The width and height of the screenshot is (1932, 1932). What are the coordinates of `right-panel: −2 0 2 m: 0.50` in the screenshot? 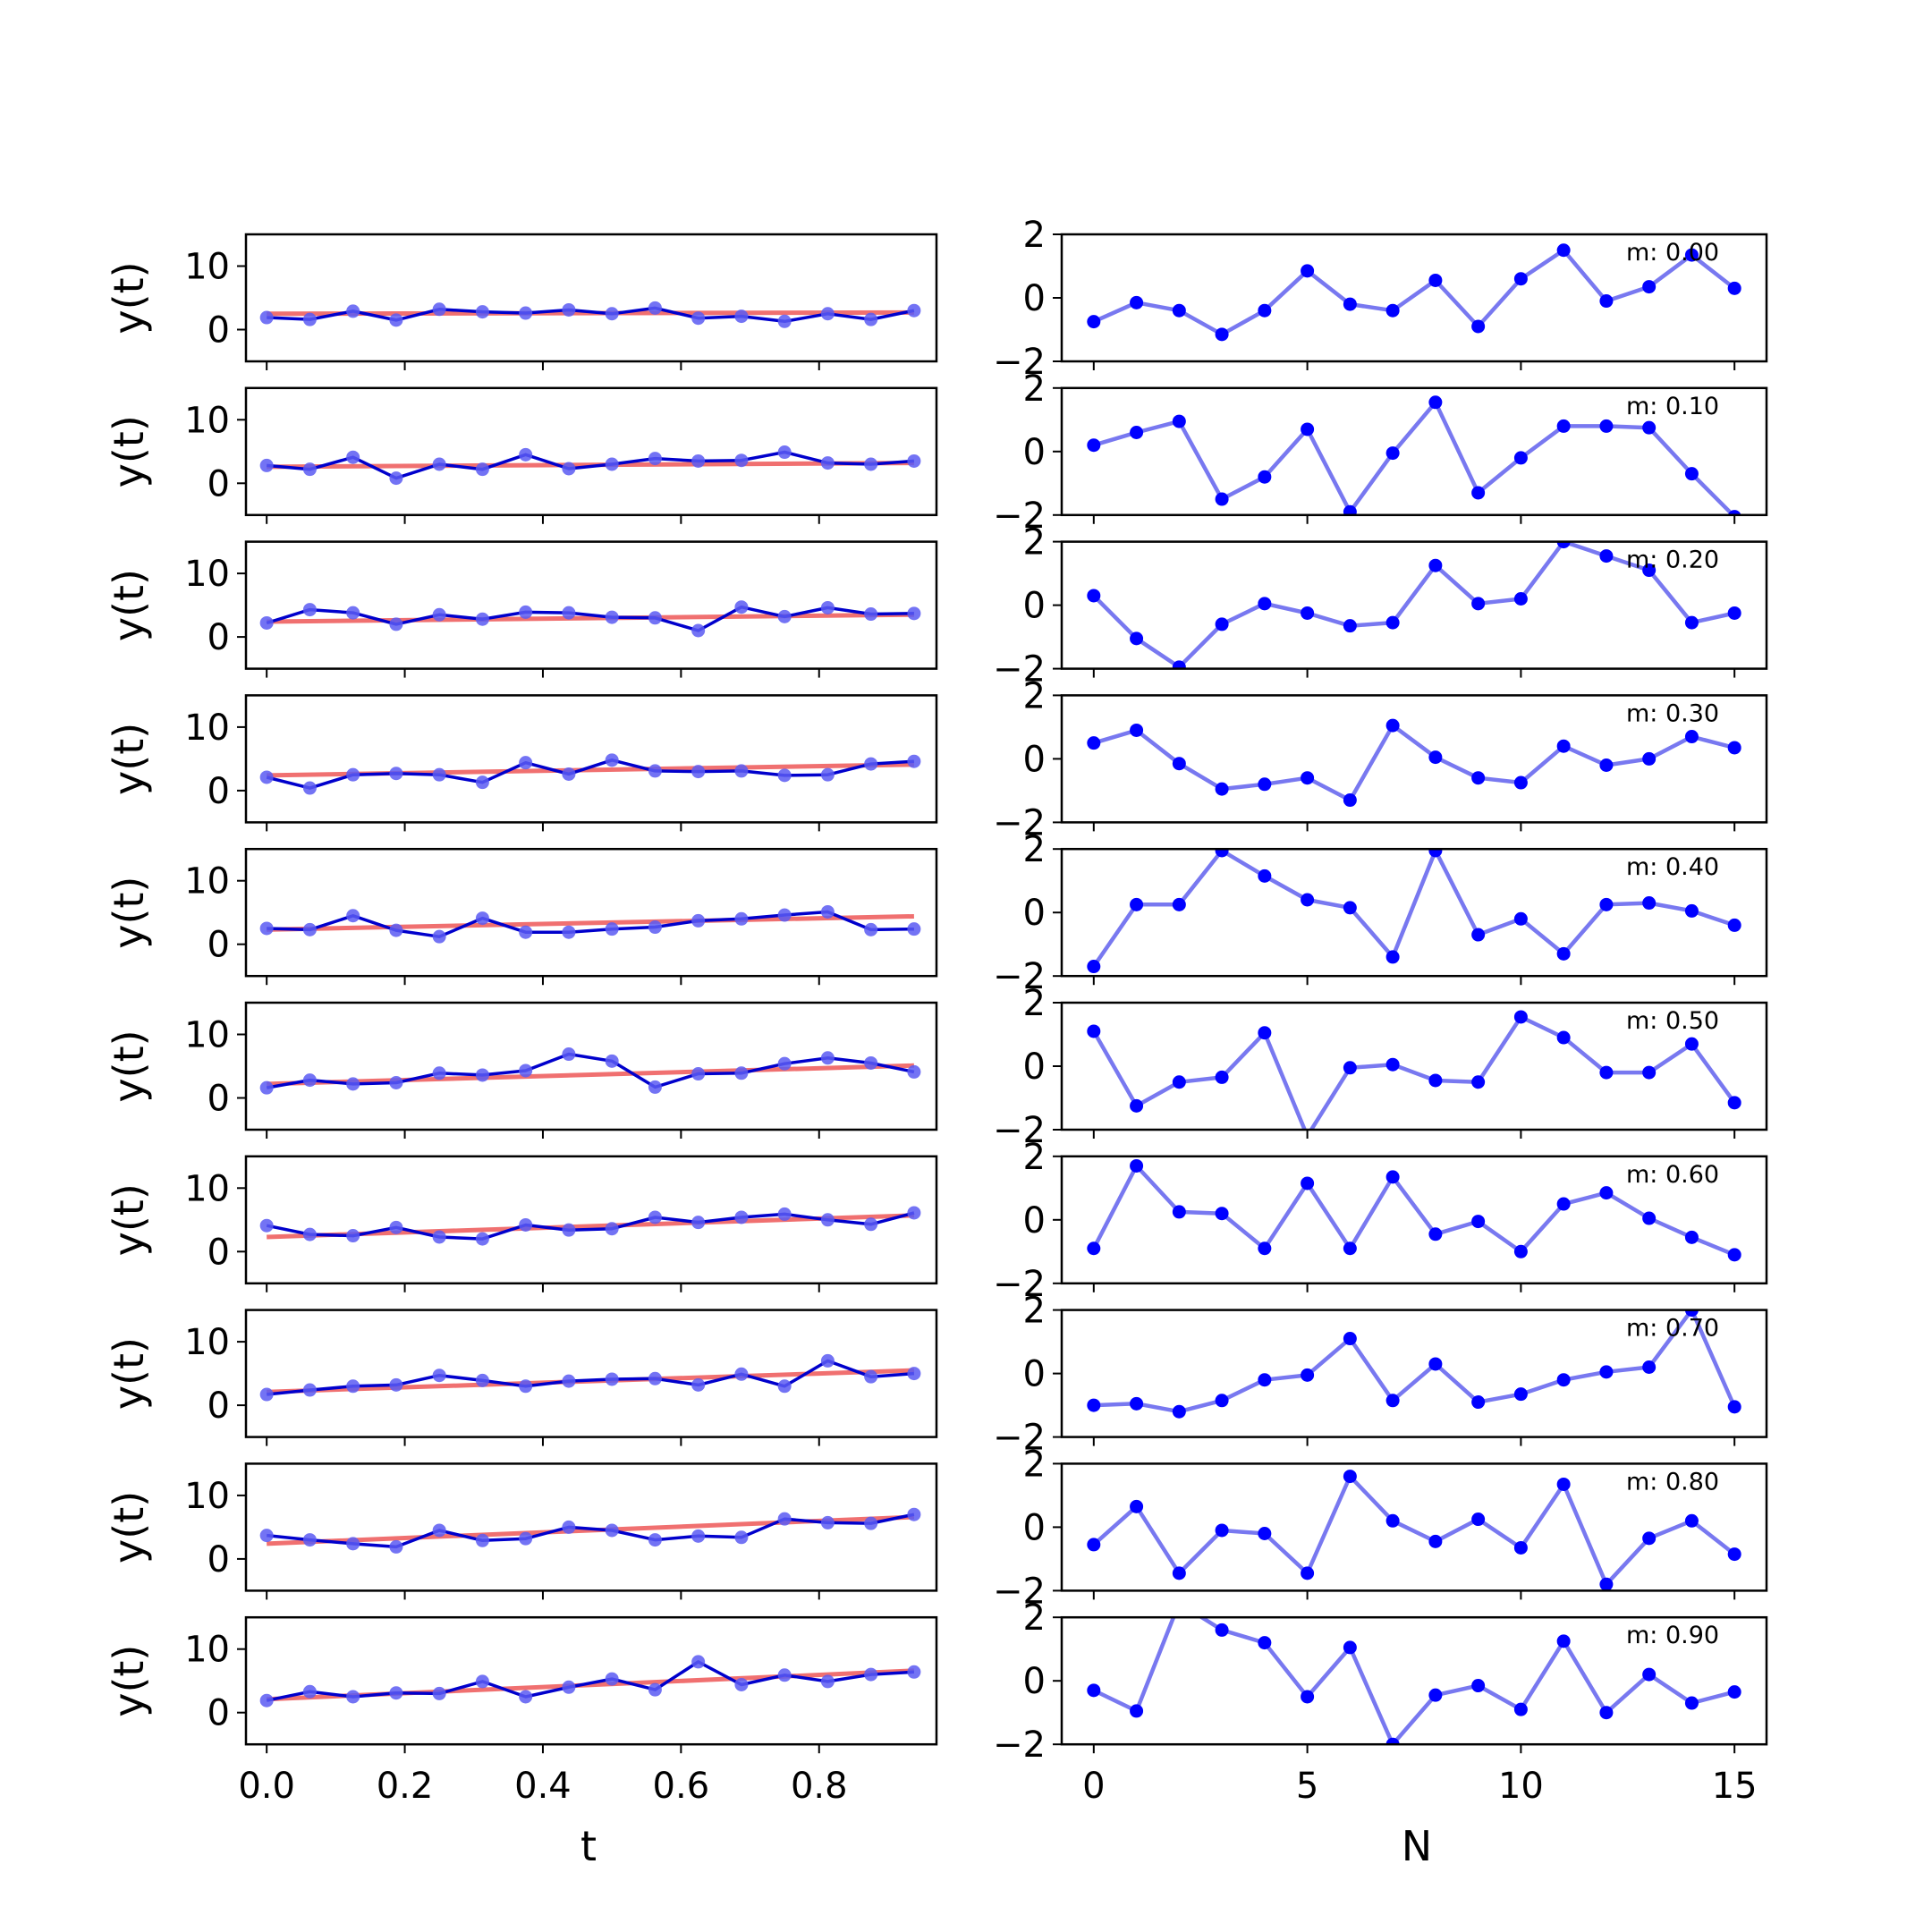 It's located at (1380, 1067).